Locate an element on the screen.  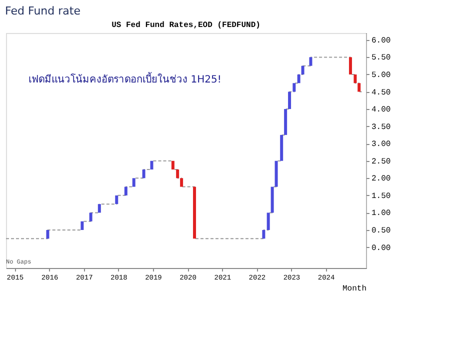
y-tick-label: 1.50 is located at coordinates (381, 196).